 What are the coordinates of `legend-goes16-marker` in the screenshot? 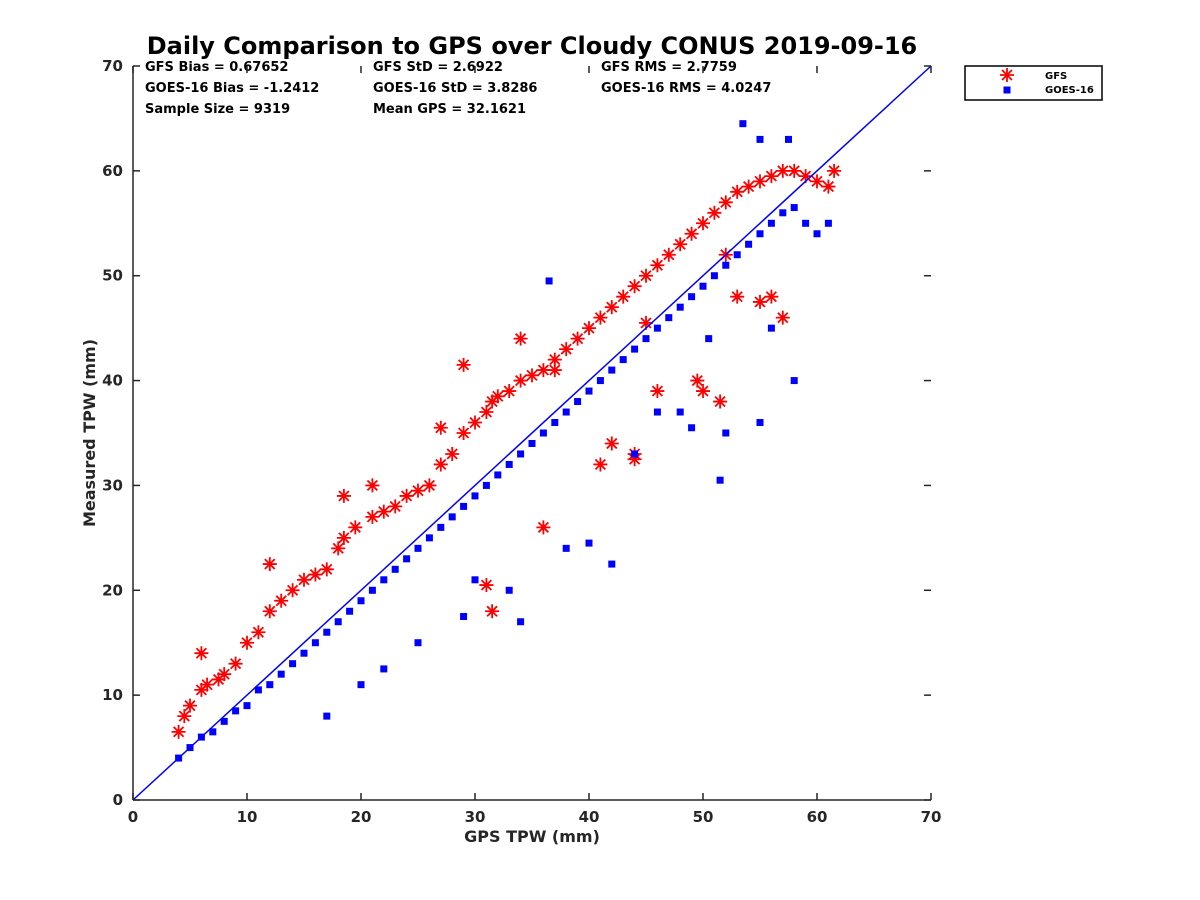 It's located at (1007, 90).